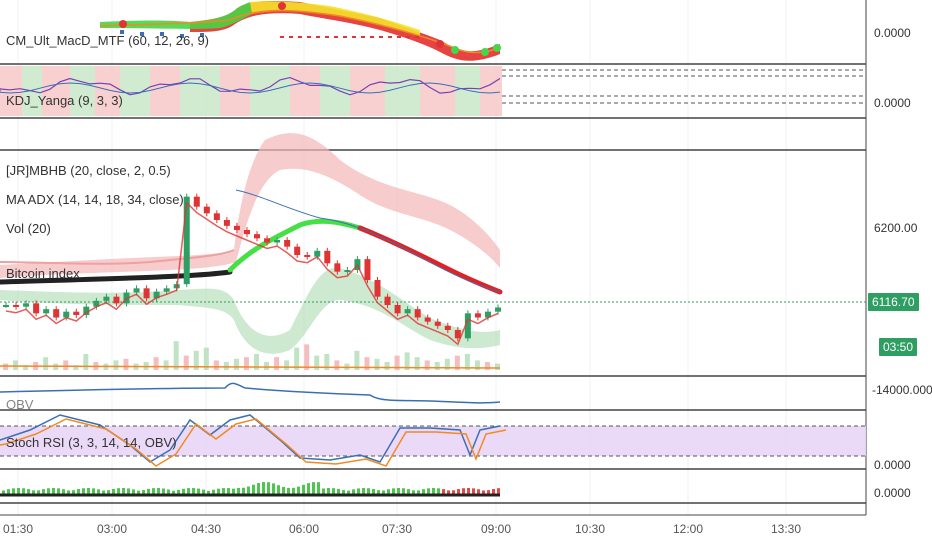 This screenshot has height=555, width=932. I want to click on kdj-indicator-label: KDJ_Yanga (9, 3, 3), so click(64, 100).